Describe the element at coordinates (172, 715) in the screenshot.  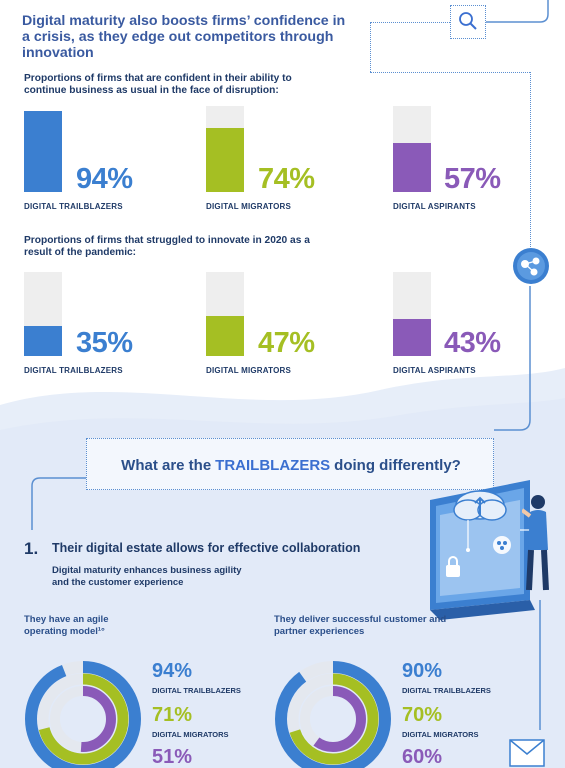
I see `donut-value-label: 71%` at that location.